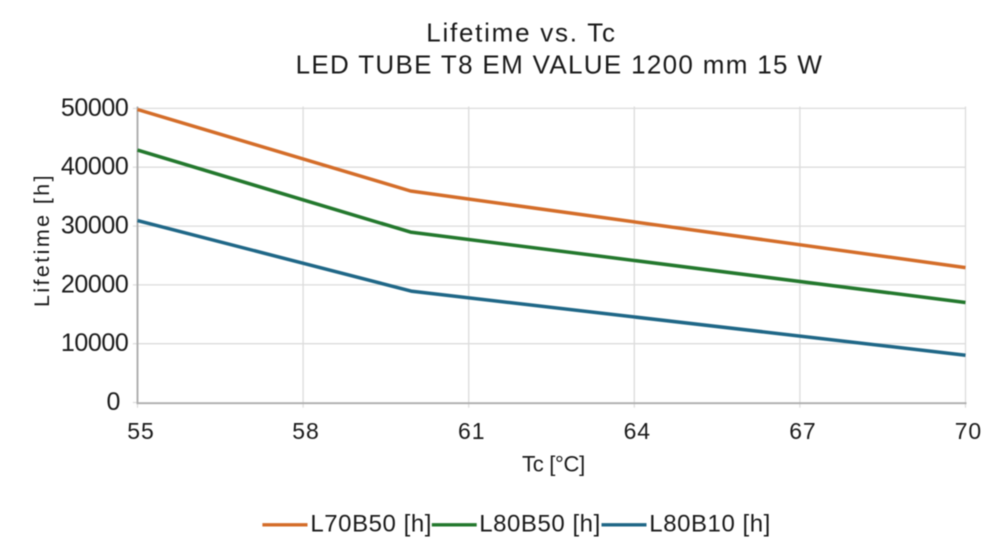  Describe the element at coordinates (710, 524) in the screenshot. I see `svg-text: L80B10 [h]` at that location.